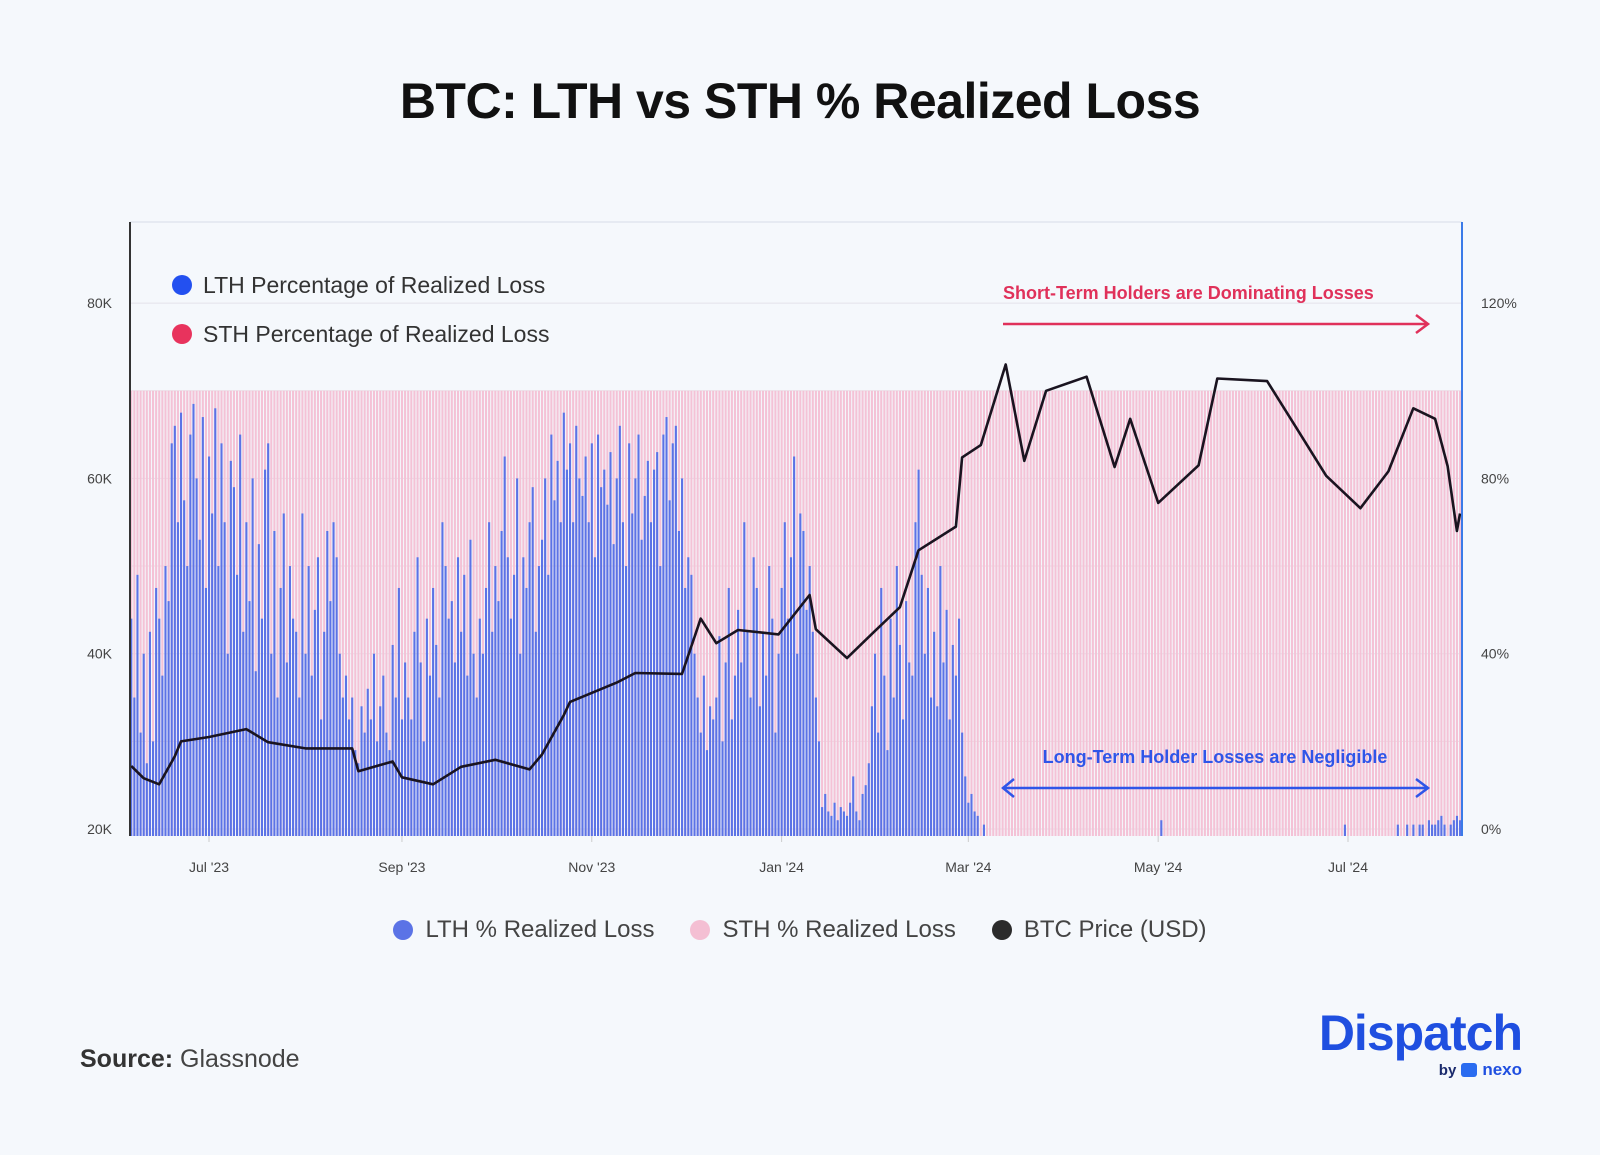  Describe the element at coordinates (823, 930) in the screenshot. I see `legend-item-sth: STH % Realized Loss` at that location.